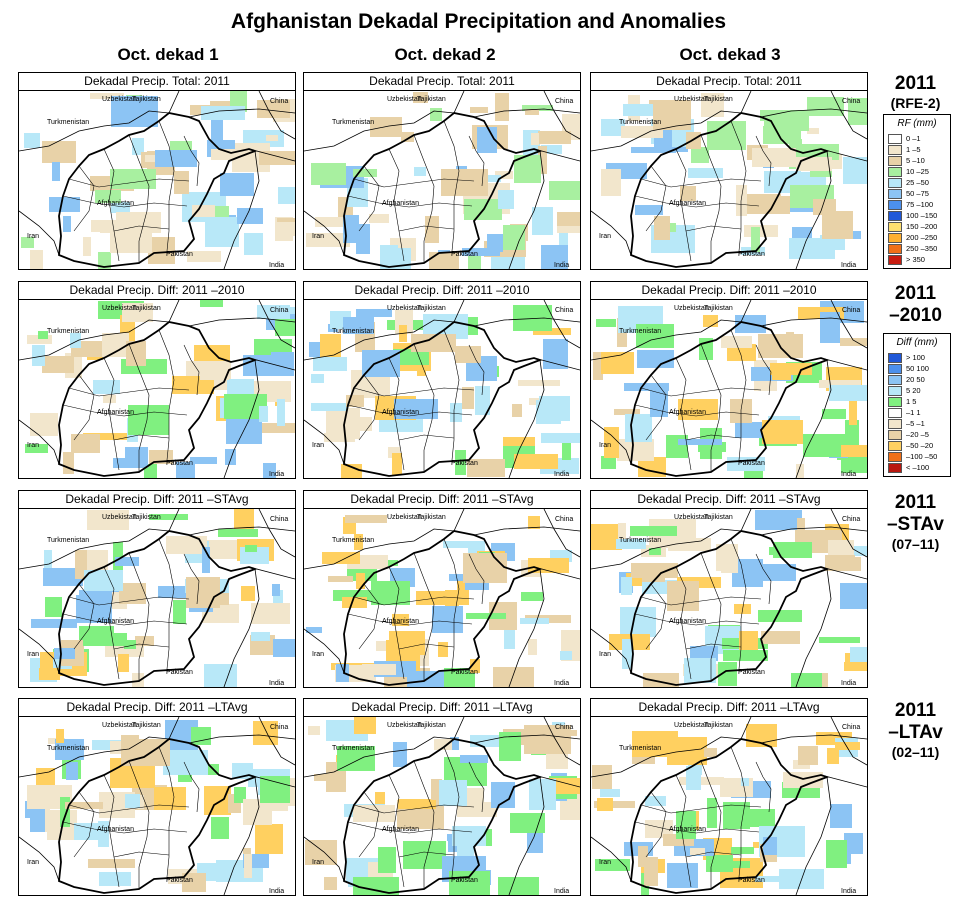  What do you see at coordinates (279, 519) in the screenshot?
I see `country-label: China` at bounding box center [279, 519].